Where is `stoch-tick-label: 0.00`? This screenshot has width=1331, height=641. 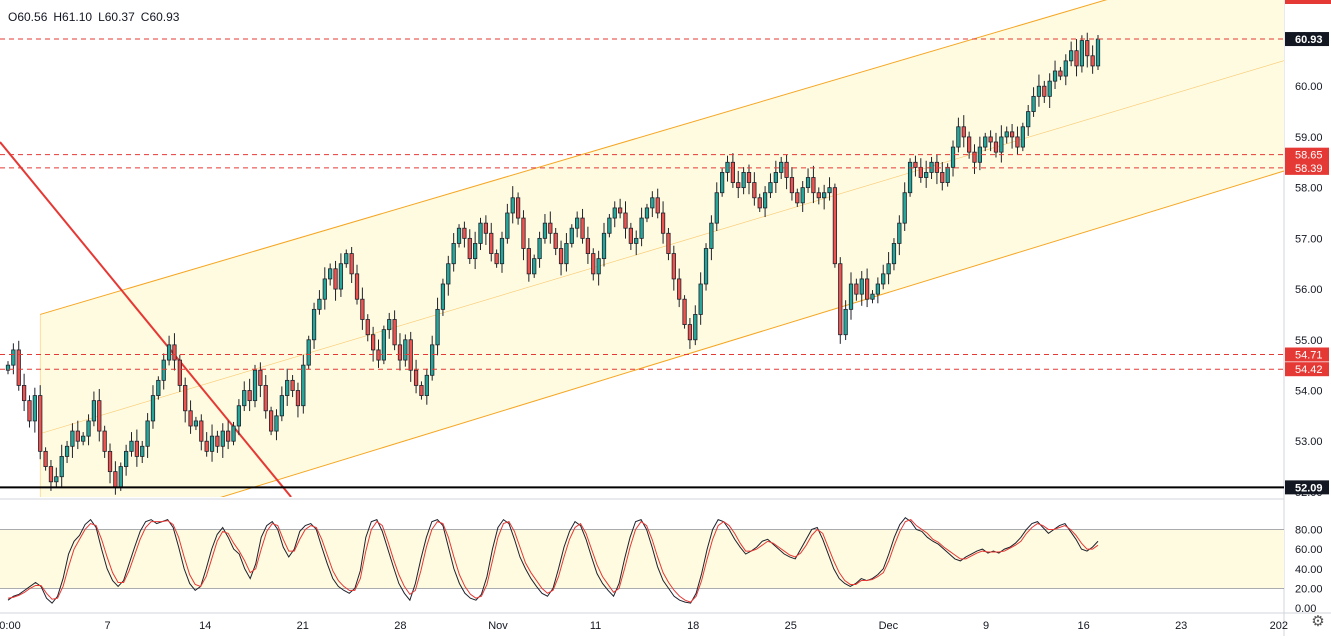 stoch-tick-label: 0.00 is located at coordinates (1305, 609).